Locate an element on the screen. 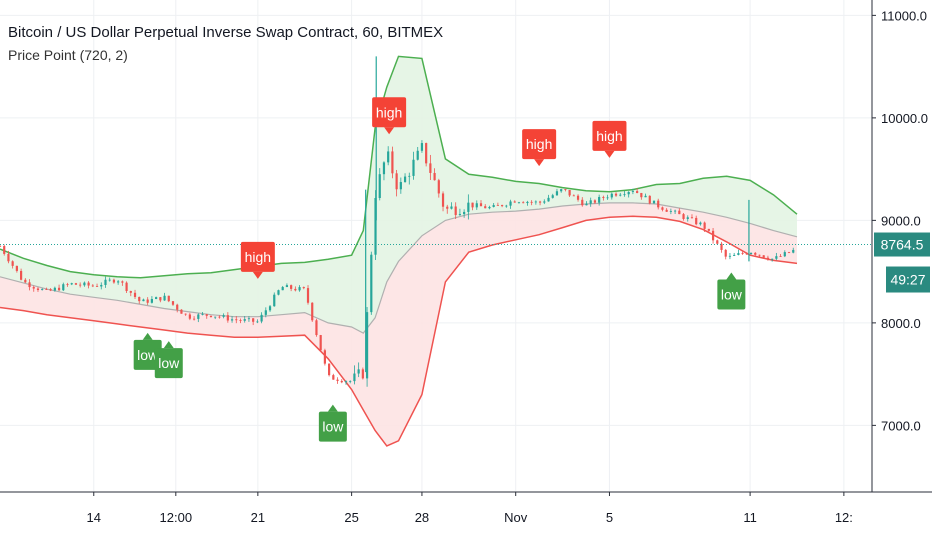 This screenshot has width=932, height=550. y-tick-label: 11000.0 is located at coordinates (904, 15).